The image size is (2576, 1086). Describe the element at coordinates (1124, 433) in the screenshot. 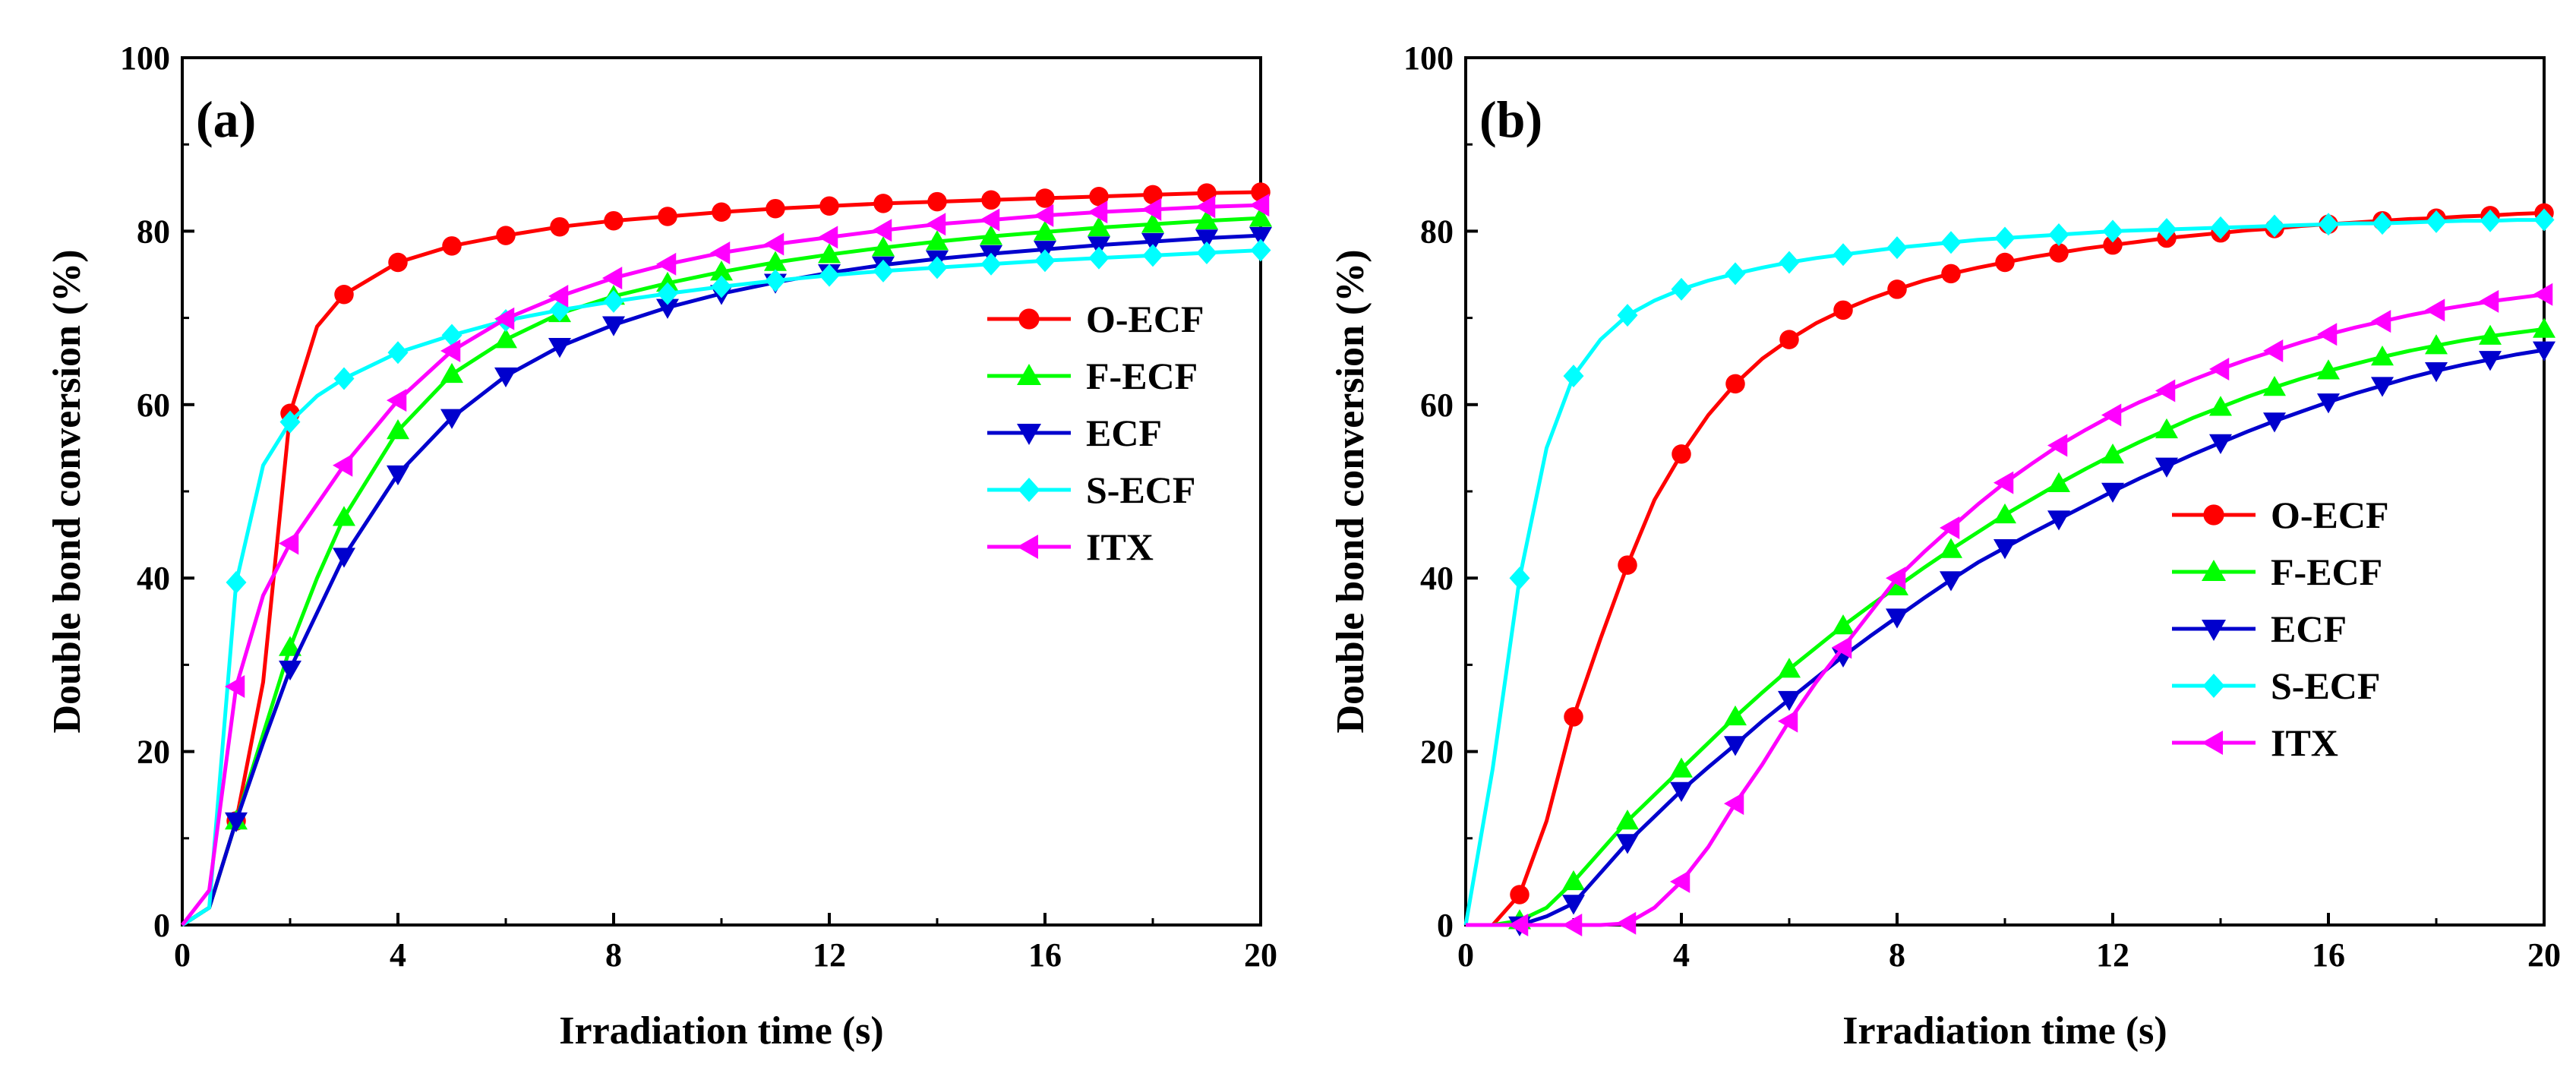

I see `legend-label: ECF` at that location.